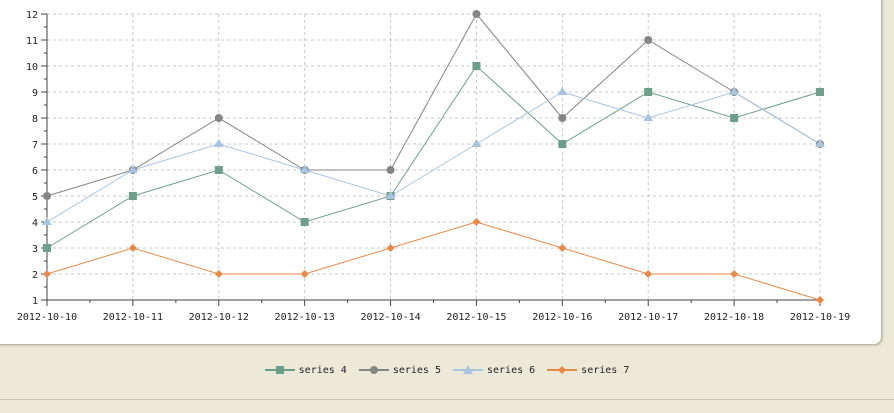  What do you see at coordinates (447, 370) in the screenshot?
I see `legend: series 4 series 5 series 6 series 7` at bounding box center [447, 370].